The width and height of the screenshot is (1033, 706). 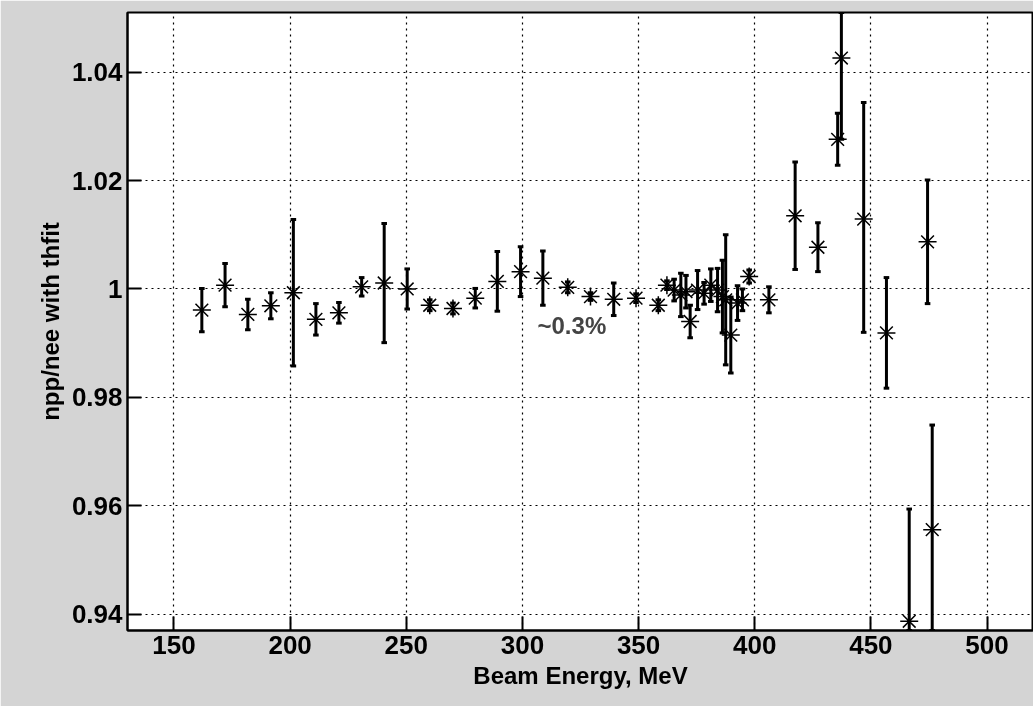 What do you see at coordinates (580, 675) in the screenshot?
I see `x-axis-title: Beam Energy, MeV` at bounding box center [580, 675].